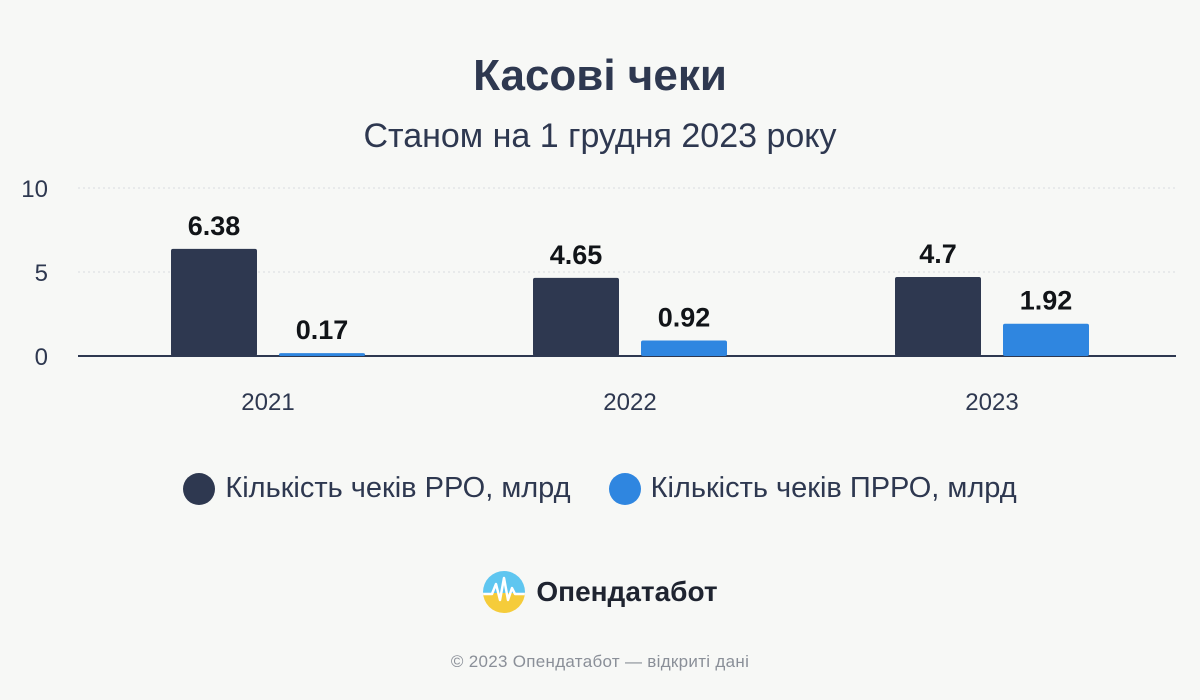  I want to click on bar-prro-2021, so click(322, 354).